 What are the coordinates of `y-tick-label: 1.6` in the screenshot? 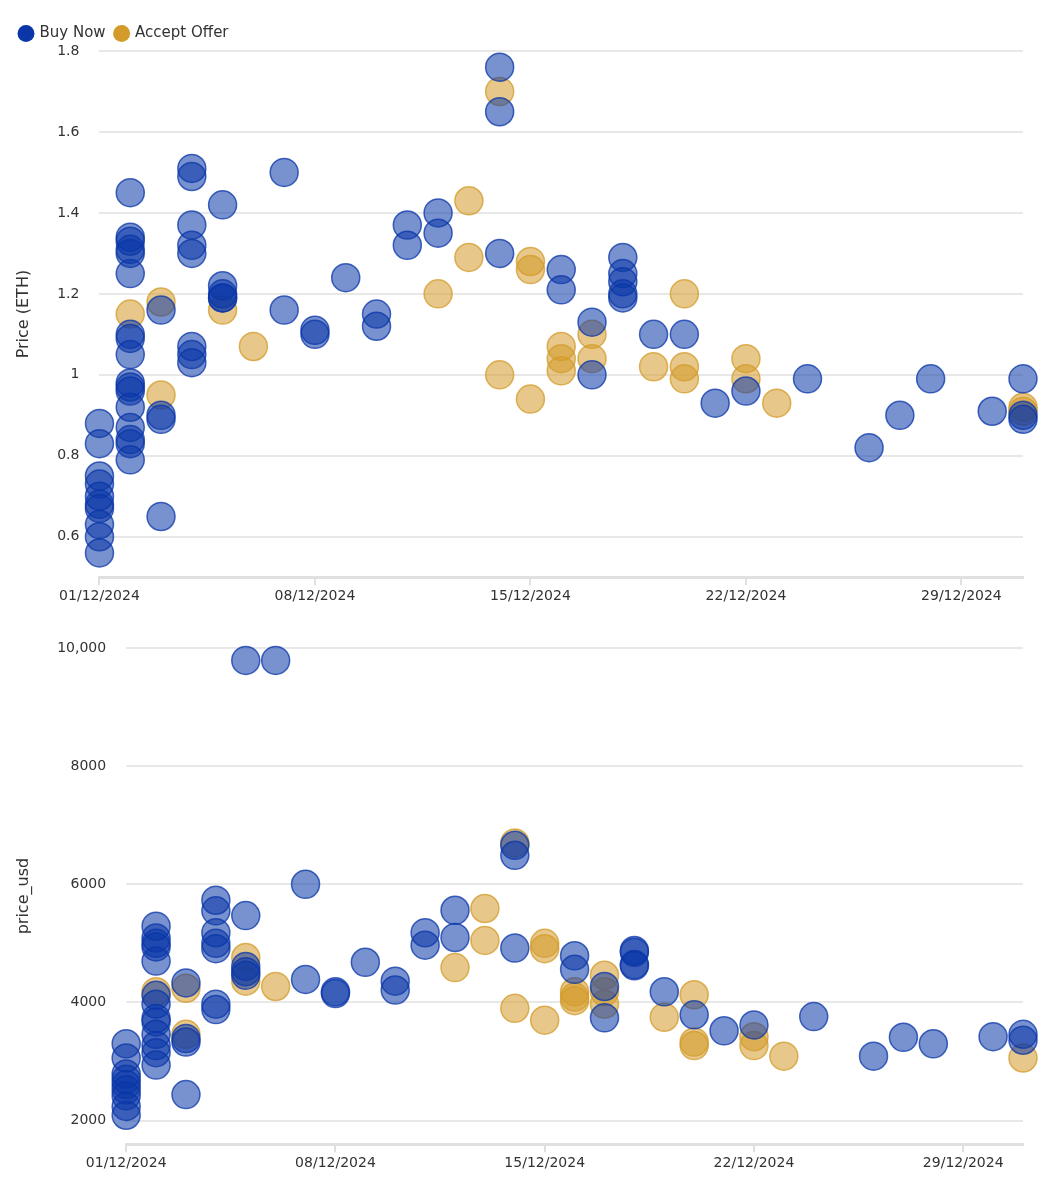 It's located at (68, 130).